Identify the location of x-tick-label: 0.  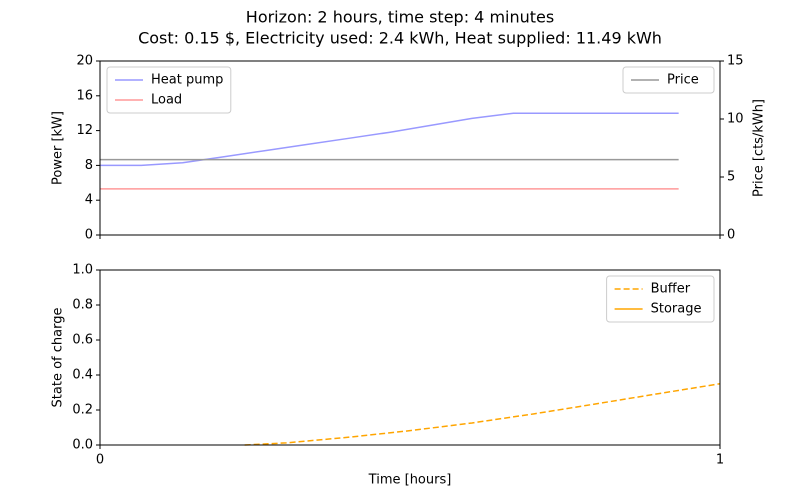
(100, 460).